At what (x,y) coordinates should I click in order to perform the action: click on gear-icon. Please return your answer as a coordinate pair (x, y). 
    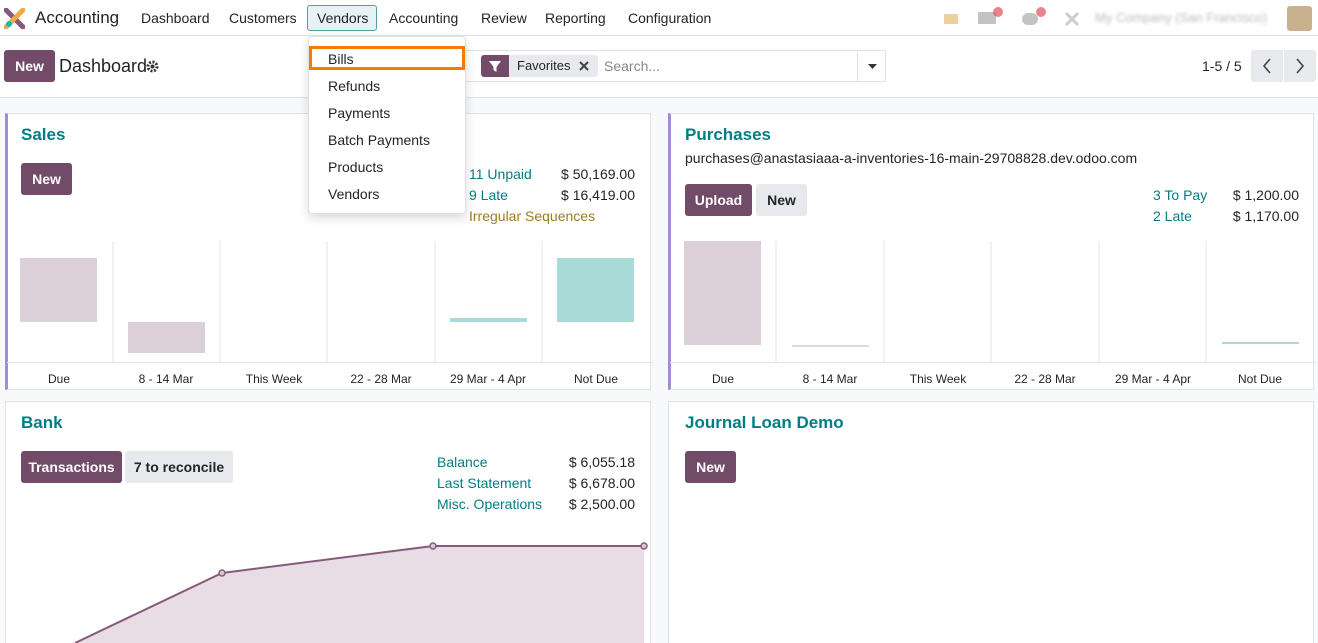
    Looking at the image, I should click on (152, 66).